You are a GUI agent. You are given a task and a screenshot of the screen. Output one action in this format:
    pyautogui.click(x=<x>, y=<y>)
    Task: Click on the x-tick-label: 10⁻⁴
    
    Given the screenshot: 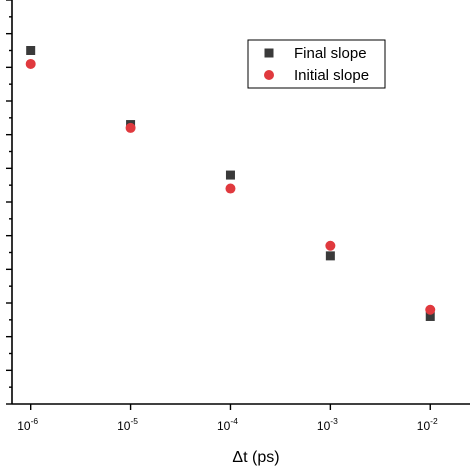 What is the action you would take?
    pyautogui.click(x=227, y=424)
    